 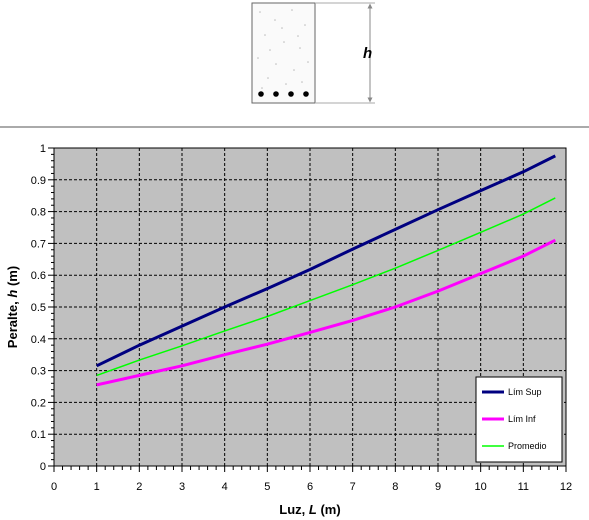 What do you see at coordinates (566, 487) in the screenshot?
I see `x-tick-label: 12` at bounding box center [566, 487].